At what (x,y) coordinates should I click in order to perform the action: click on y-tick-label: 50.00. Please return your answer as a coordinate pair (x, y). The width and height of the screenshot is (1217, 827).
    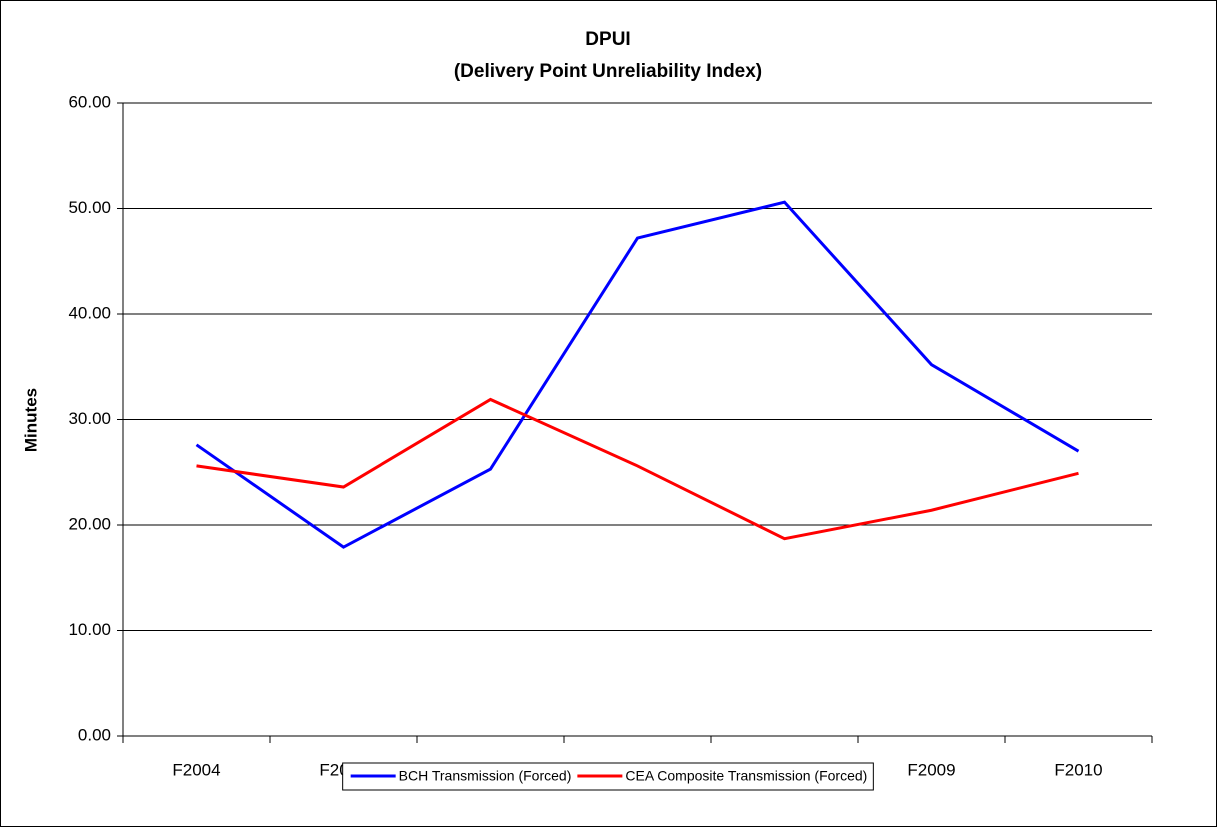
    Looking at the image, I should click on (89, 207).